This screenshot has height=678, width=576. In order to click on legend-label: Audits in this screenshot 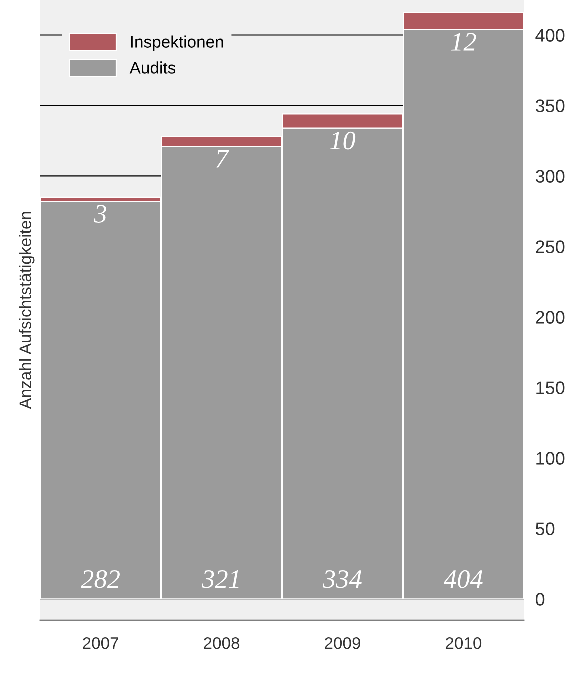, I will do `click(153, 68)`.